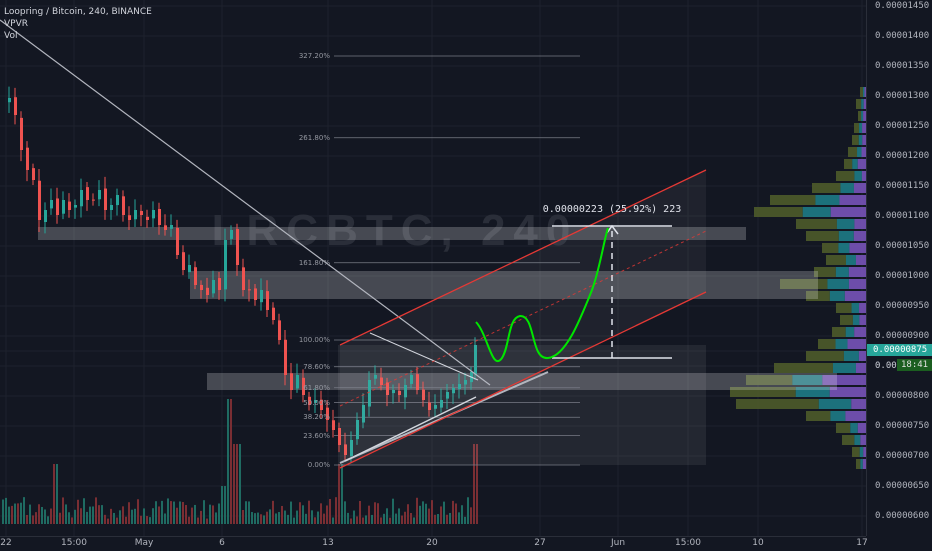 The width and height of the screenshot is (932, 551). I want to click on time-label: Jun, so click(618, 543).